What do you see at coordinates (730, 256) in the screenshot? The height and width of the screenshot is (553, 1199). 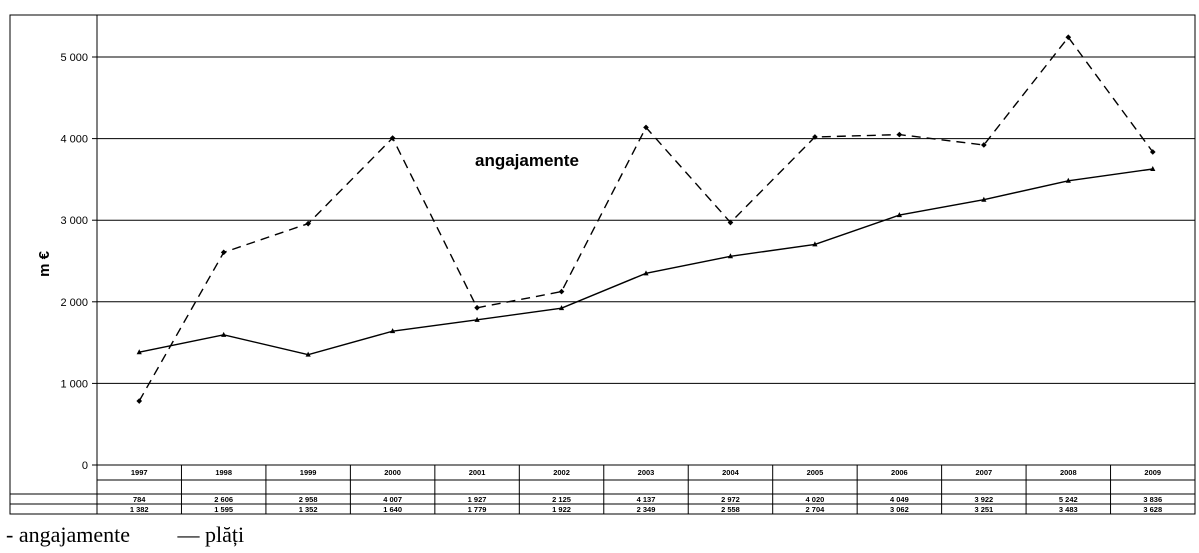 I see `point-1-2004` at bounding box center [730, 256].